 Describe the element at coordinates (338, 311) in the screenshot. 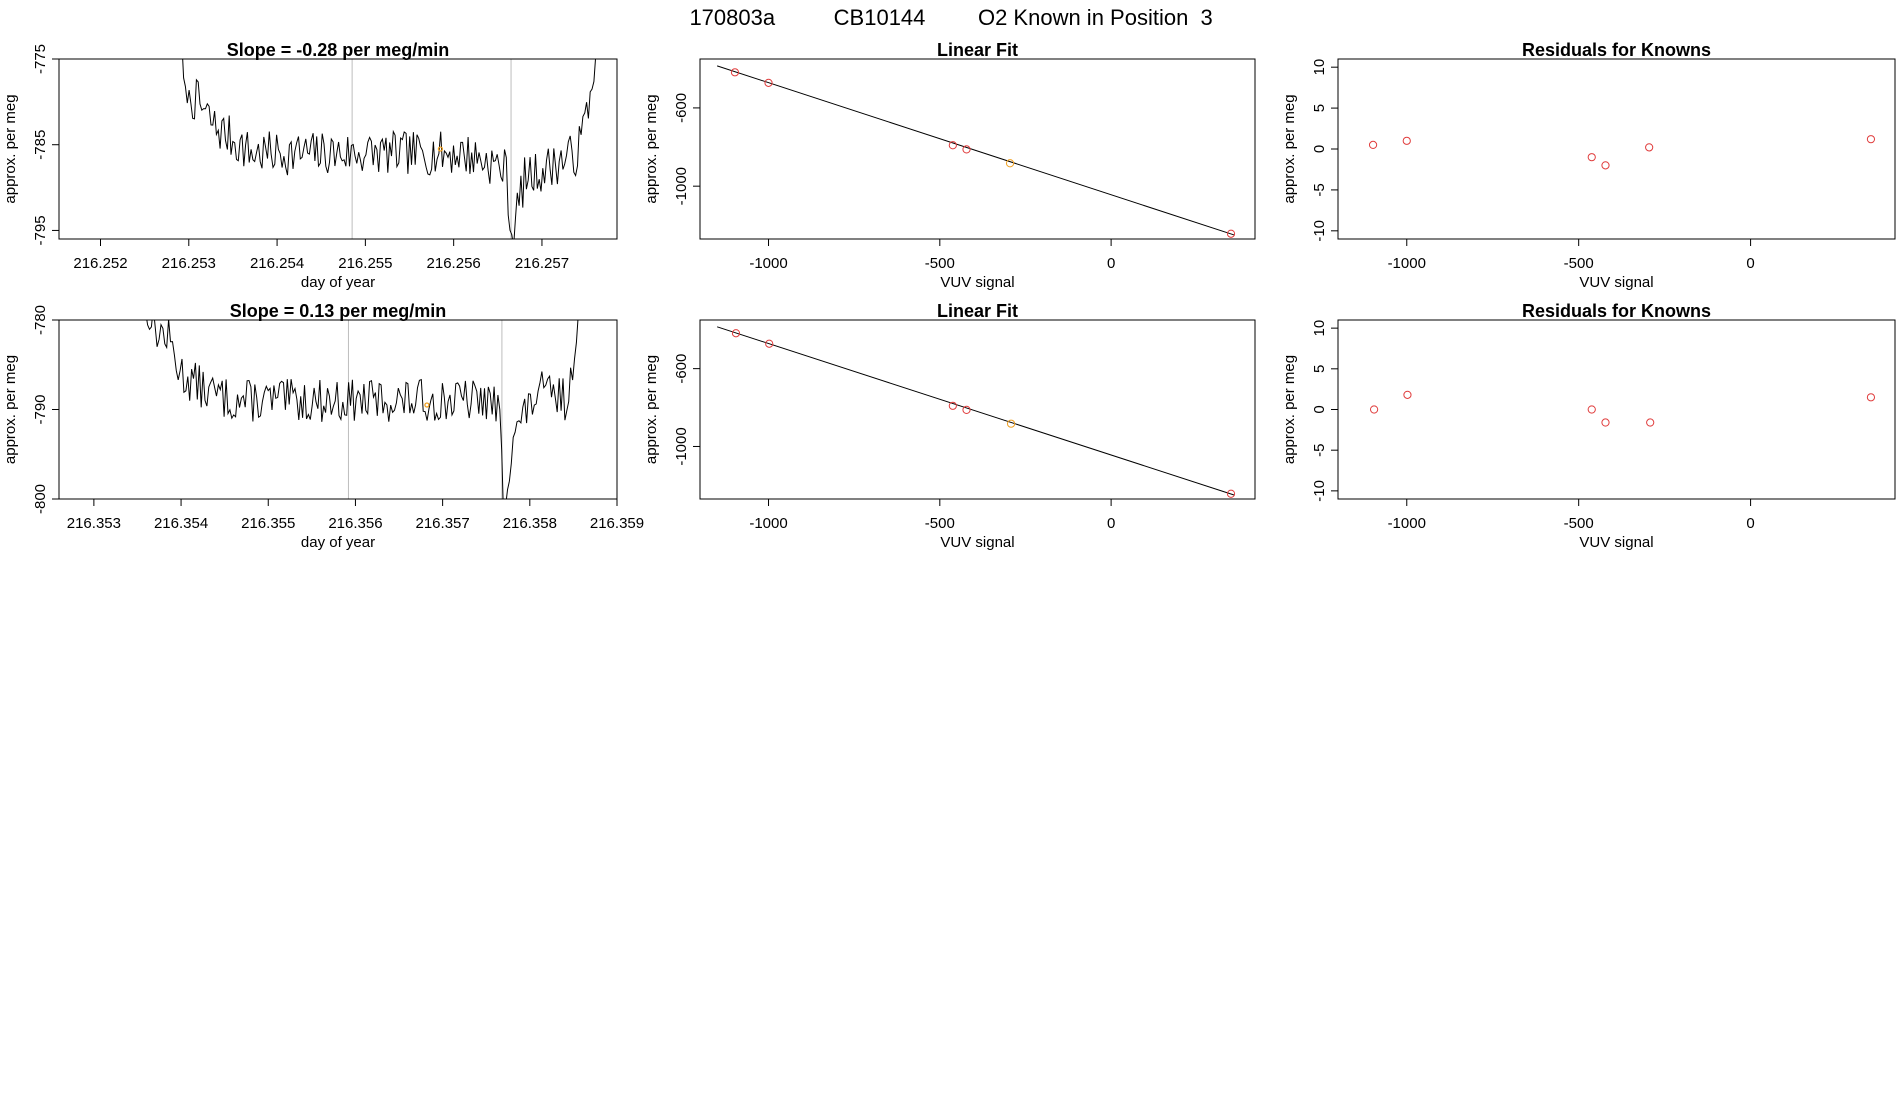

I see `panel-title: Slope = 0.13 per meg/min` at that location.